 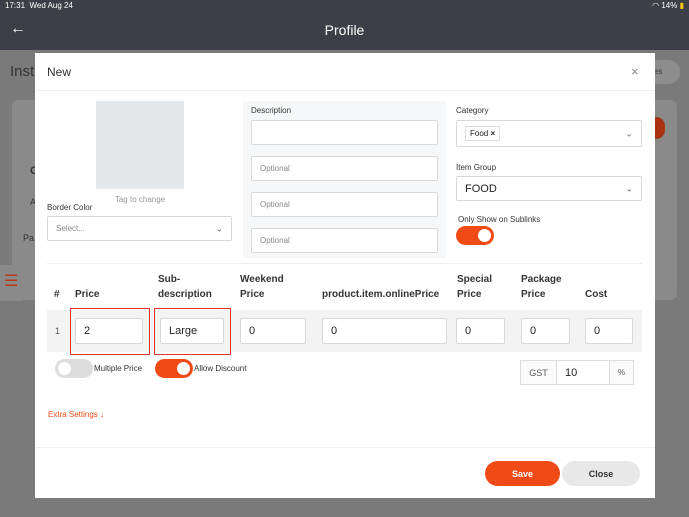 What do you see at coordinates (480, 331) in the screenshot?
I see `special-price-input: 0` at bounding box center [480, 331].